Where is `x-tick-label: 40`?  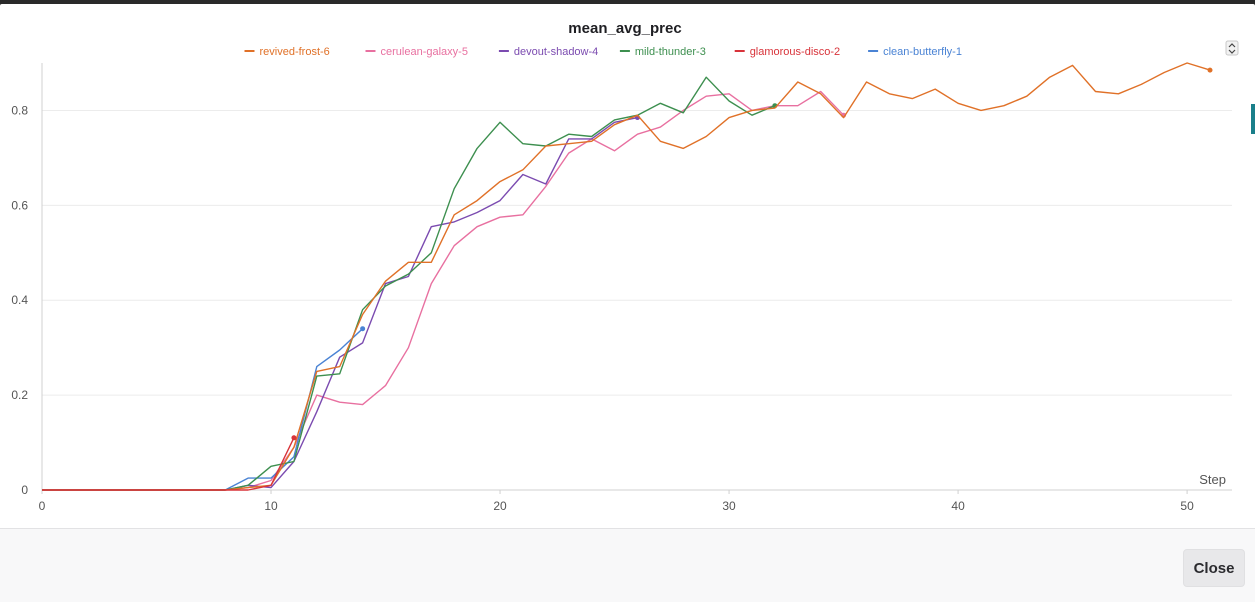 x-tick-label: 40 is located at coordinates (958, 506).